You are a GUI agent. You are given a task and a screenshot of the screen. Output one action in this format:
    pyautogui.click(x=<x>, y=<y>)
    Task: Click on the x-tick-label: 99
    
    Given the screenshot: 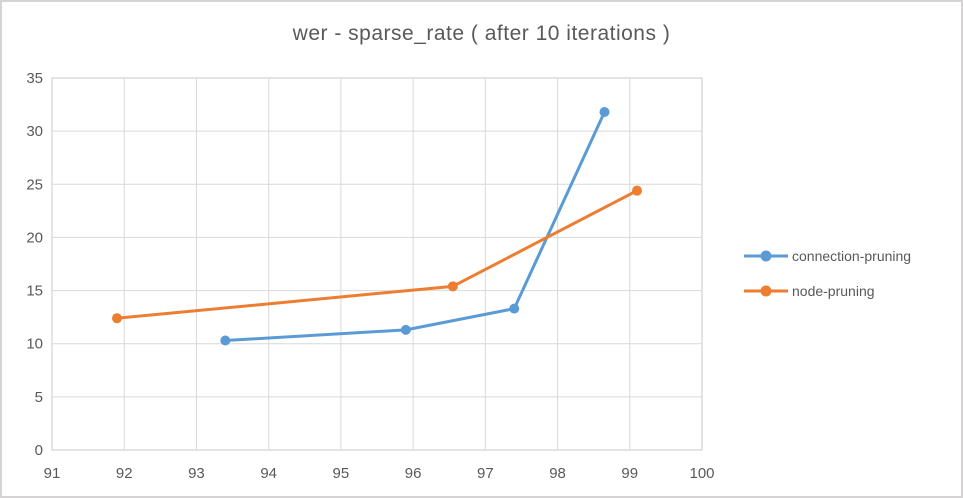 What is the action you would take?
    pyautogui.click(x=629, y=473)
    